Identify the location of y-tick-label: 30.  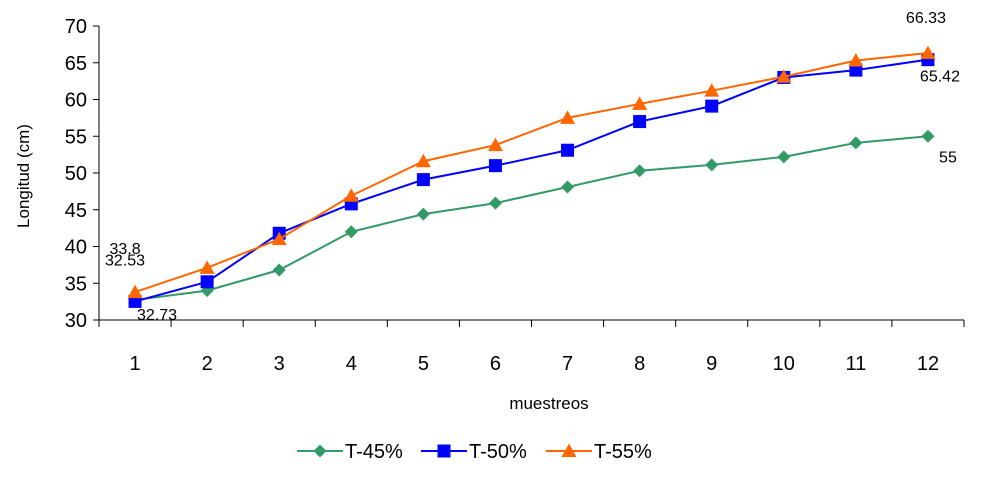
(76, 321).